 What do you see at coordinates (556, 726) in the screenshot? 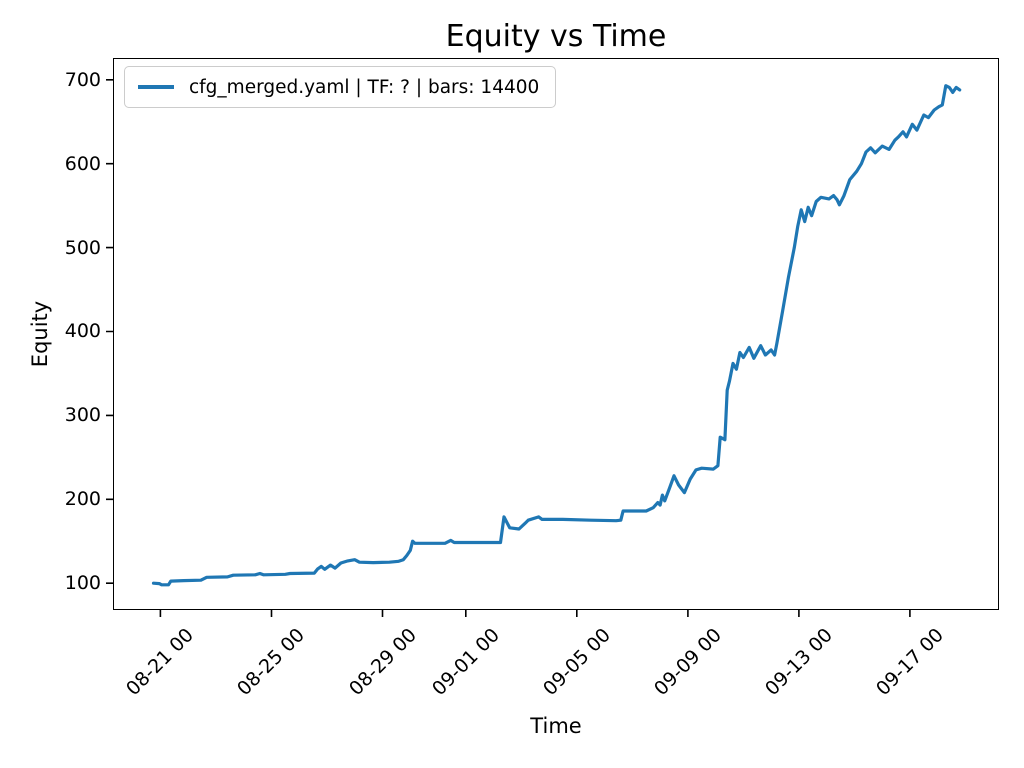
I see `x-axis-label: Time` at bounding box center [556, 726].